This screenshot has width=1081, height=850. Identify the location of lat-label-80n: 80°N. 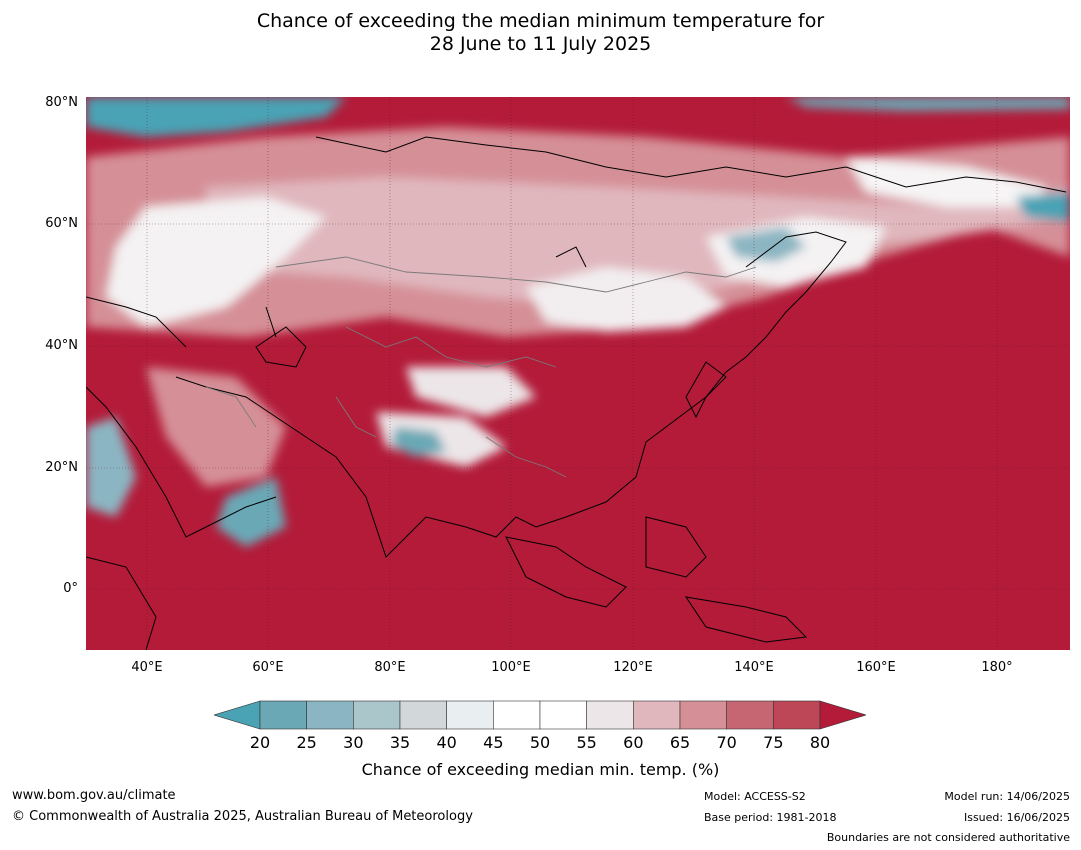
(61, 102).